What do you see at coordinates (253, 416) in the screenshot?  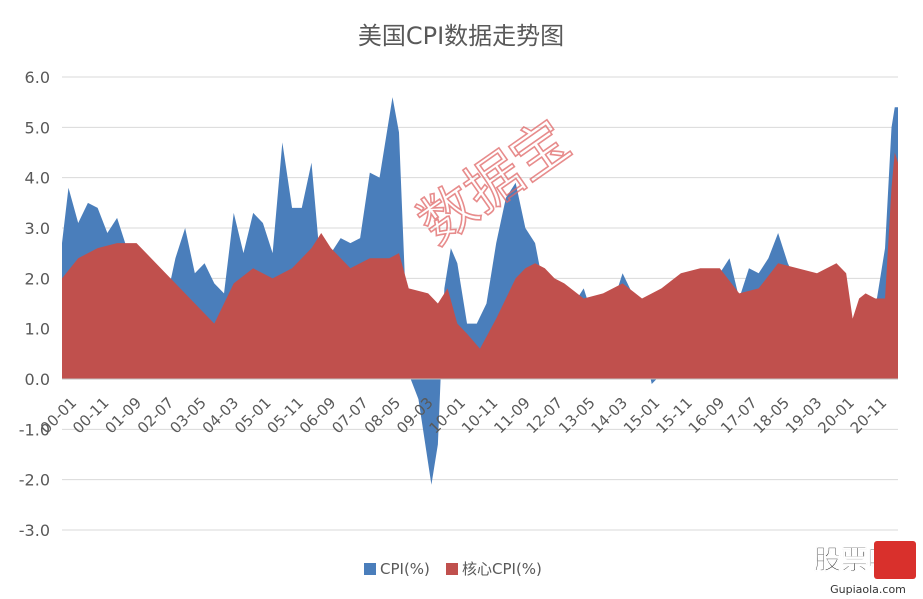 I see `x-tick-label: 05-01` at bounding box center [253, 416].